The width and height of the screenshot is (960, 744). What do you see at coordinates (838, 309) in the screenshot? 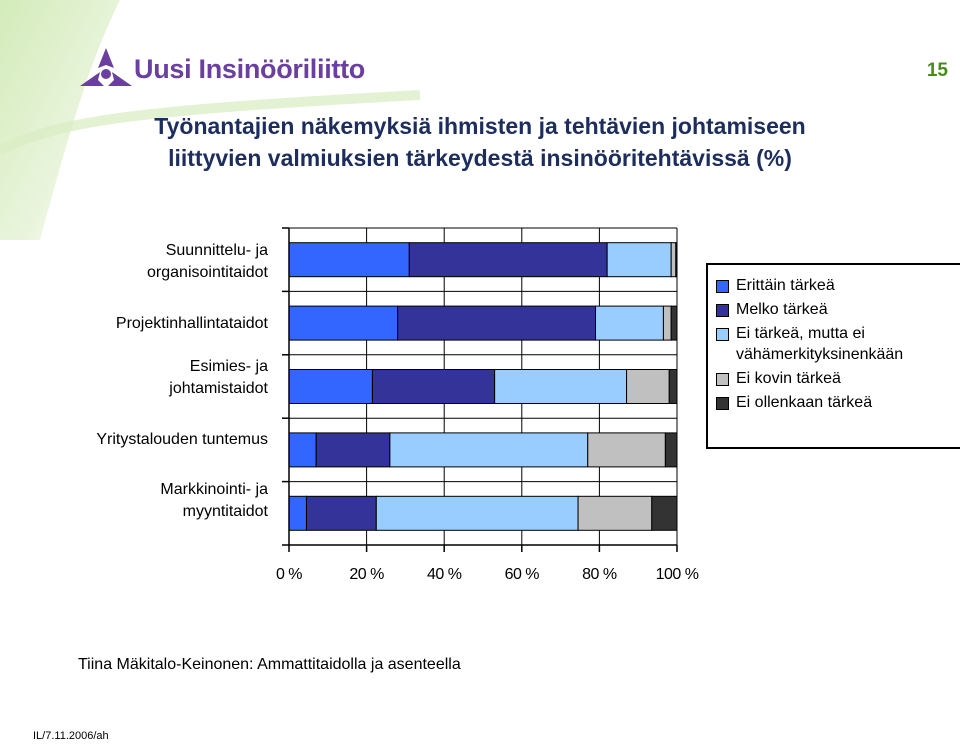
I see `legend-item: Melko tärkeä` at bounding box center [838, 309].